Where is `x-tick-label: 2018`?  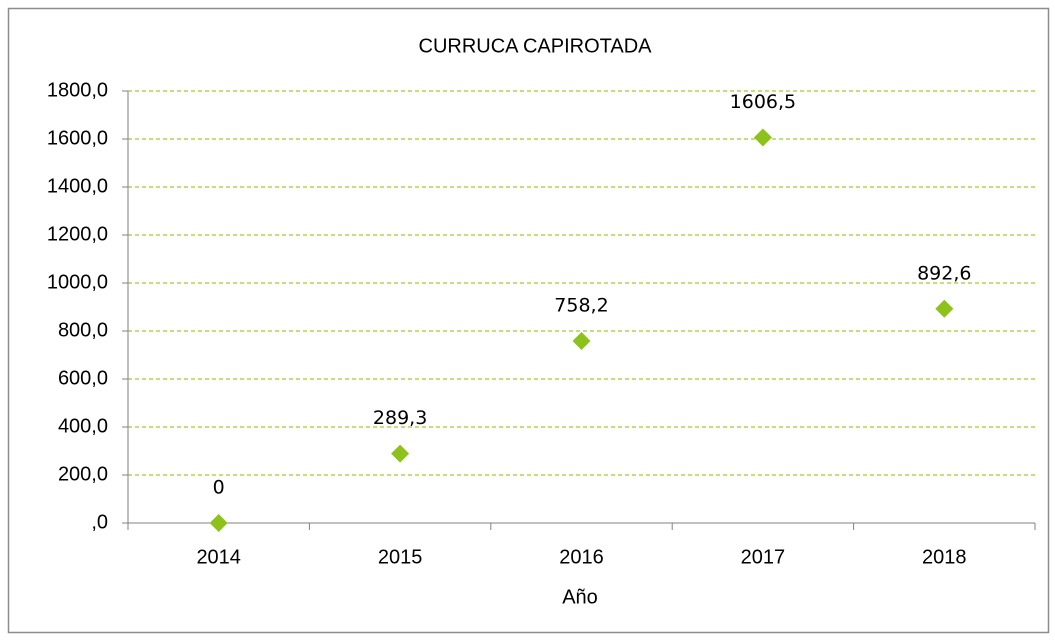
x-tick-label: 2018 is located at coordinates (944, 557).